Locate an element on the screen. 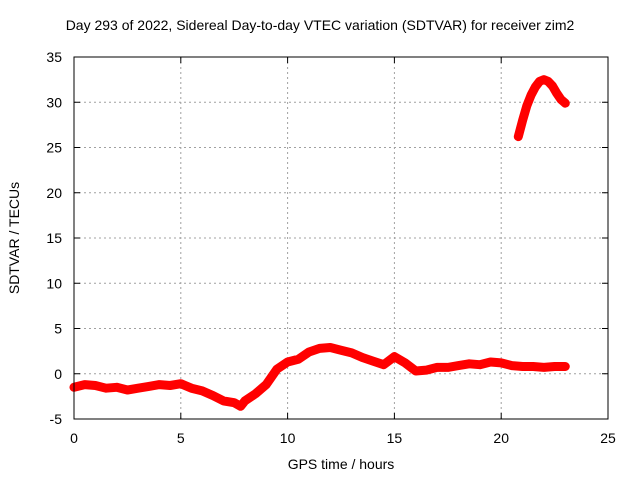 The image size is (640, 480). x-tick-label: 20 is located at coordinates (501, 438).